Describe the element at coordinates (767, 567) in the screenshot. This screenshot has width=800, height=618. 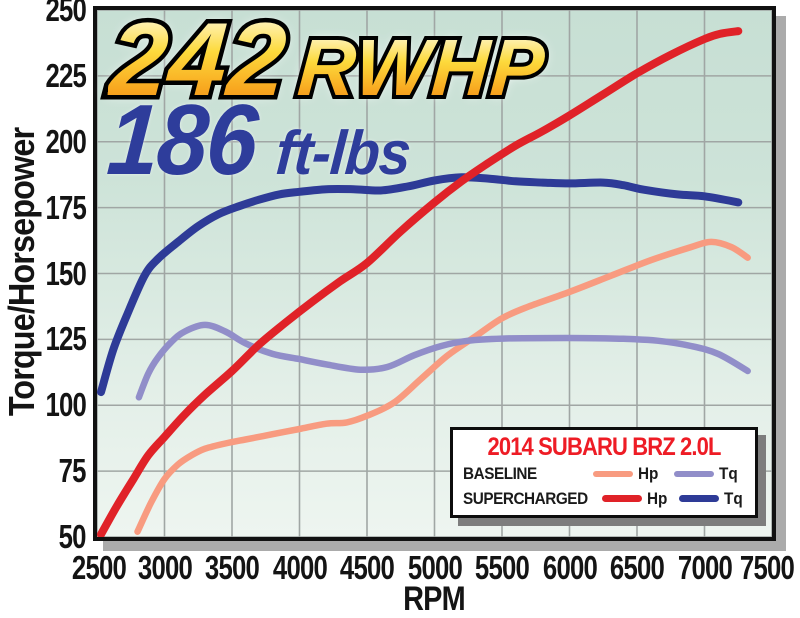
I see `x-tick-label: 7500` at that location.